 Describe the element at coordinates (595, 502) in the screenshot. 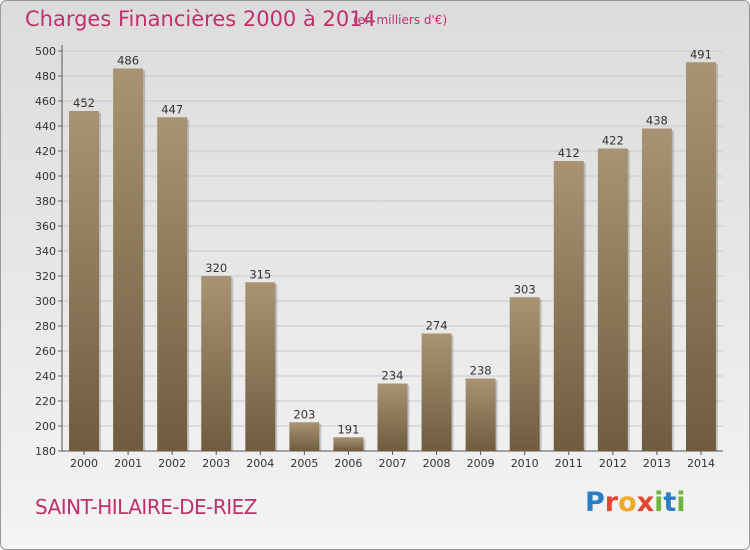

I see `logo-letter: P` at that location.